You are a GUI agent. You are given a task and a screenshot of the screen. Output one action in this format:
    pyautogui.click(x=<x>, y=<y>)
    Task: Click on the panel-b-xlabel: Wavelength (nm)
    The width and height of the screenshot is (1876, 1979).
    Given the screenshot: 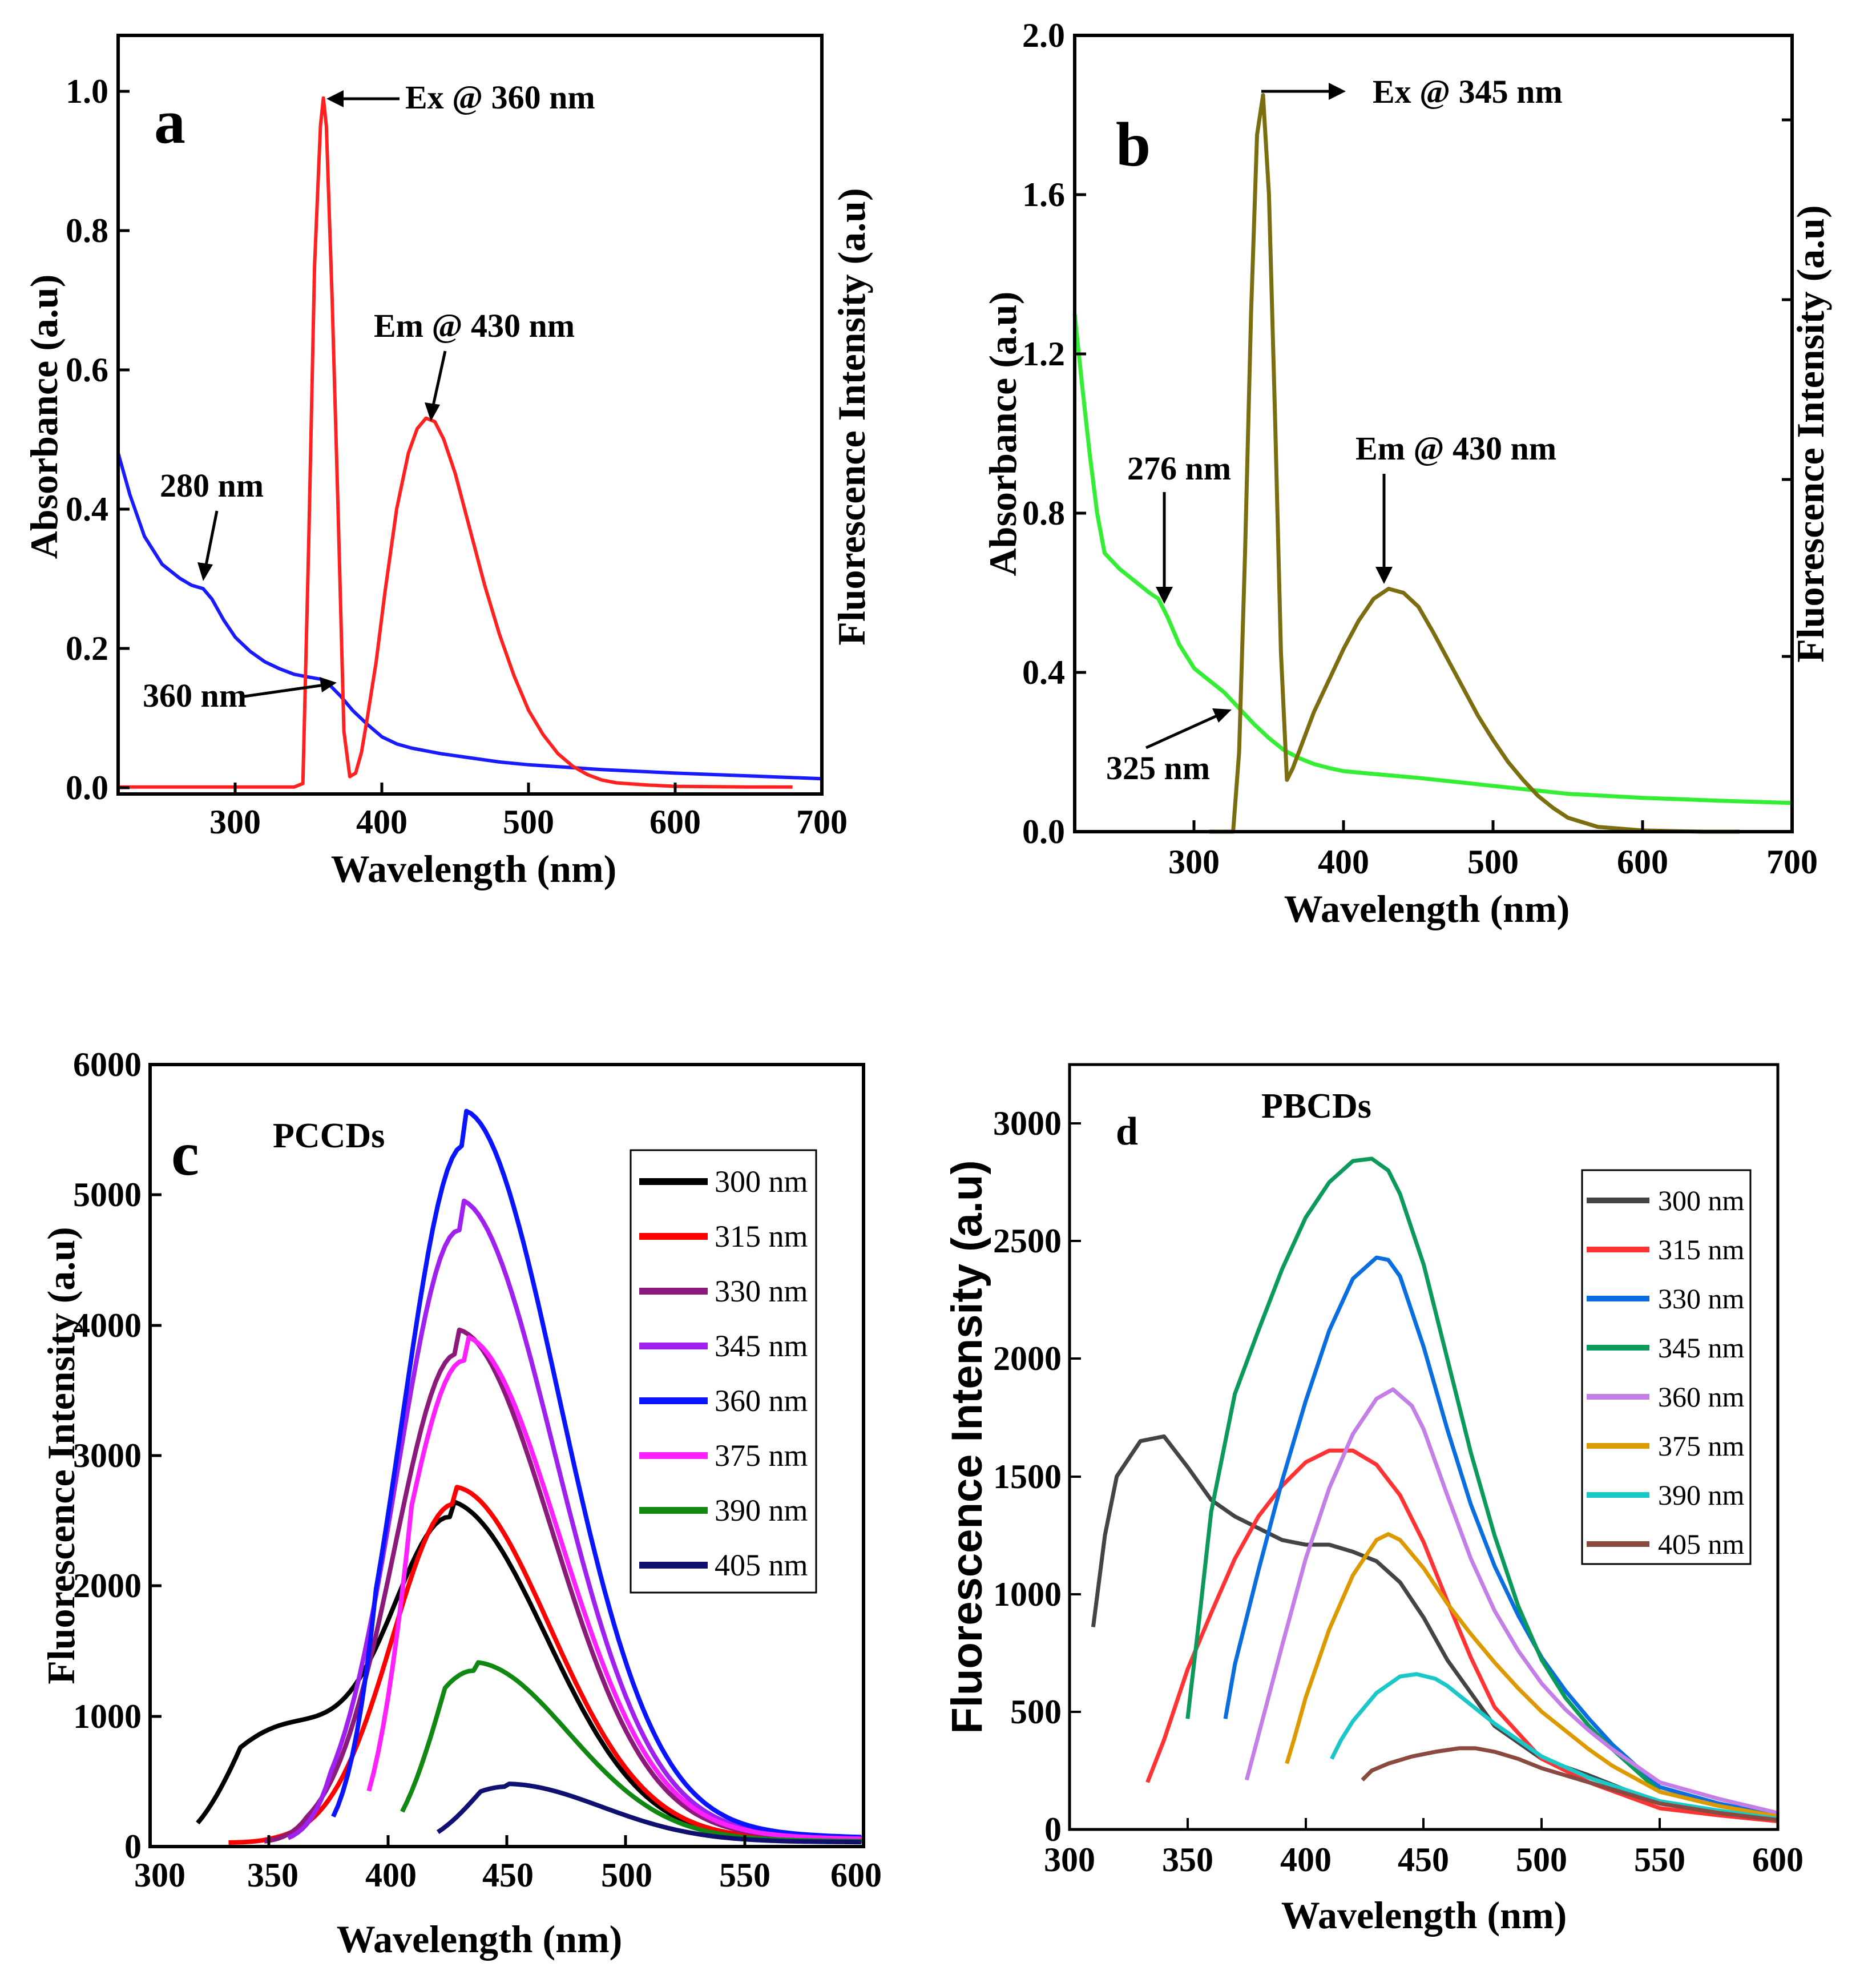 What is the action you would take?
    pyautogui.click(x=1427, y=908)
    